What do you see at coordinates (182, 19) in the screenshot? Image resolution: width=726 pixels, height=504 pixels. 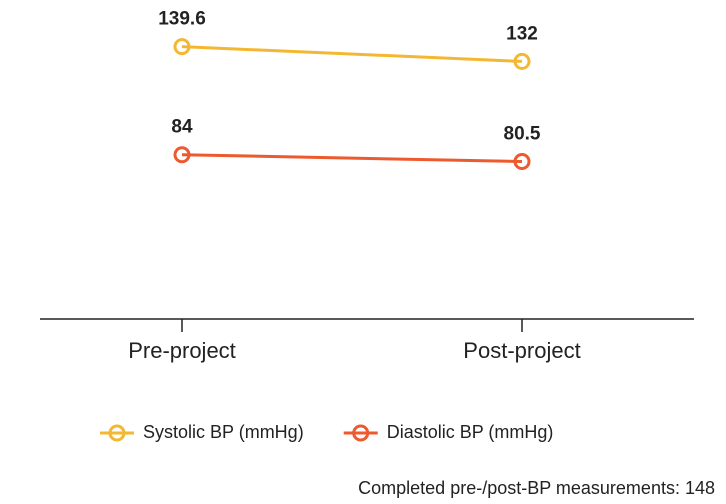 I see `data-label: 139.6` at bounding box center [182, 19].